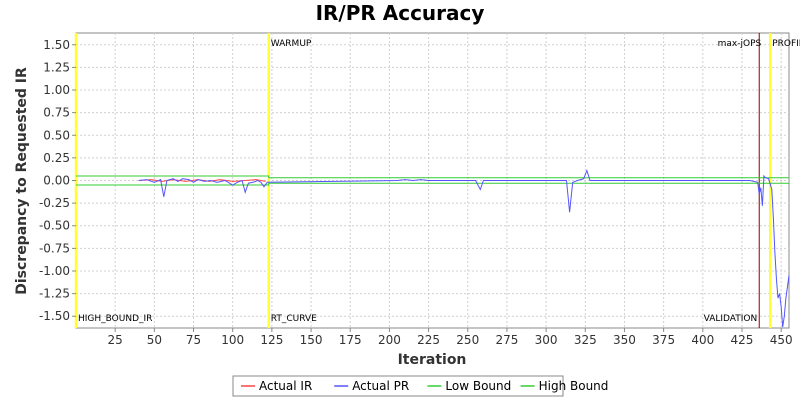  Describe the element at coordinates (428, 340) in the screenshot. I see `x-tick-label: 225` at that location.